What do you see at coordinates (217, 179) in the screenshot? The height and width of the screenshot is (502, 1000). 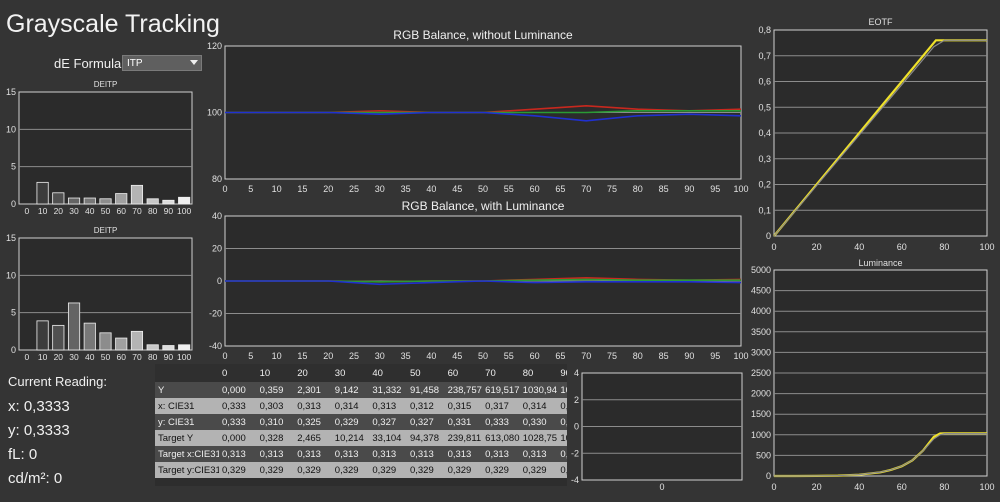 I see `y-tick-label: 80` at bounding box center [217, 179].